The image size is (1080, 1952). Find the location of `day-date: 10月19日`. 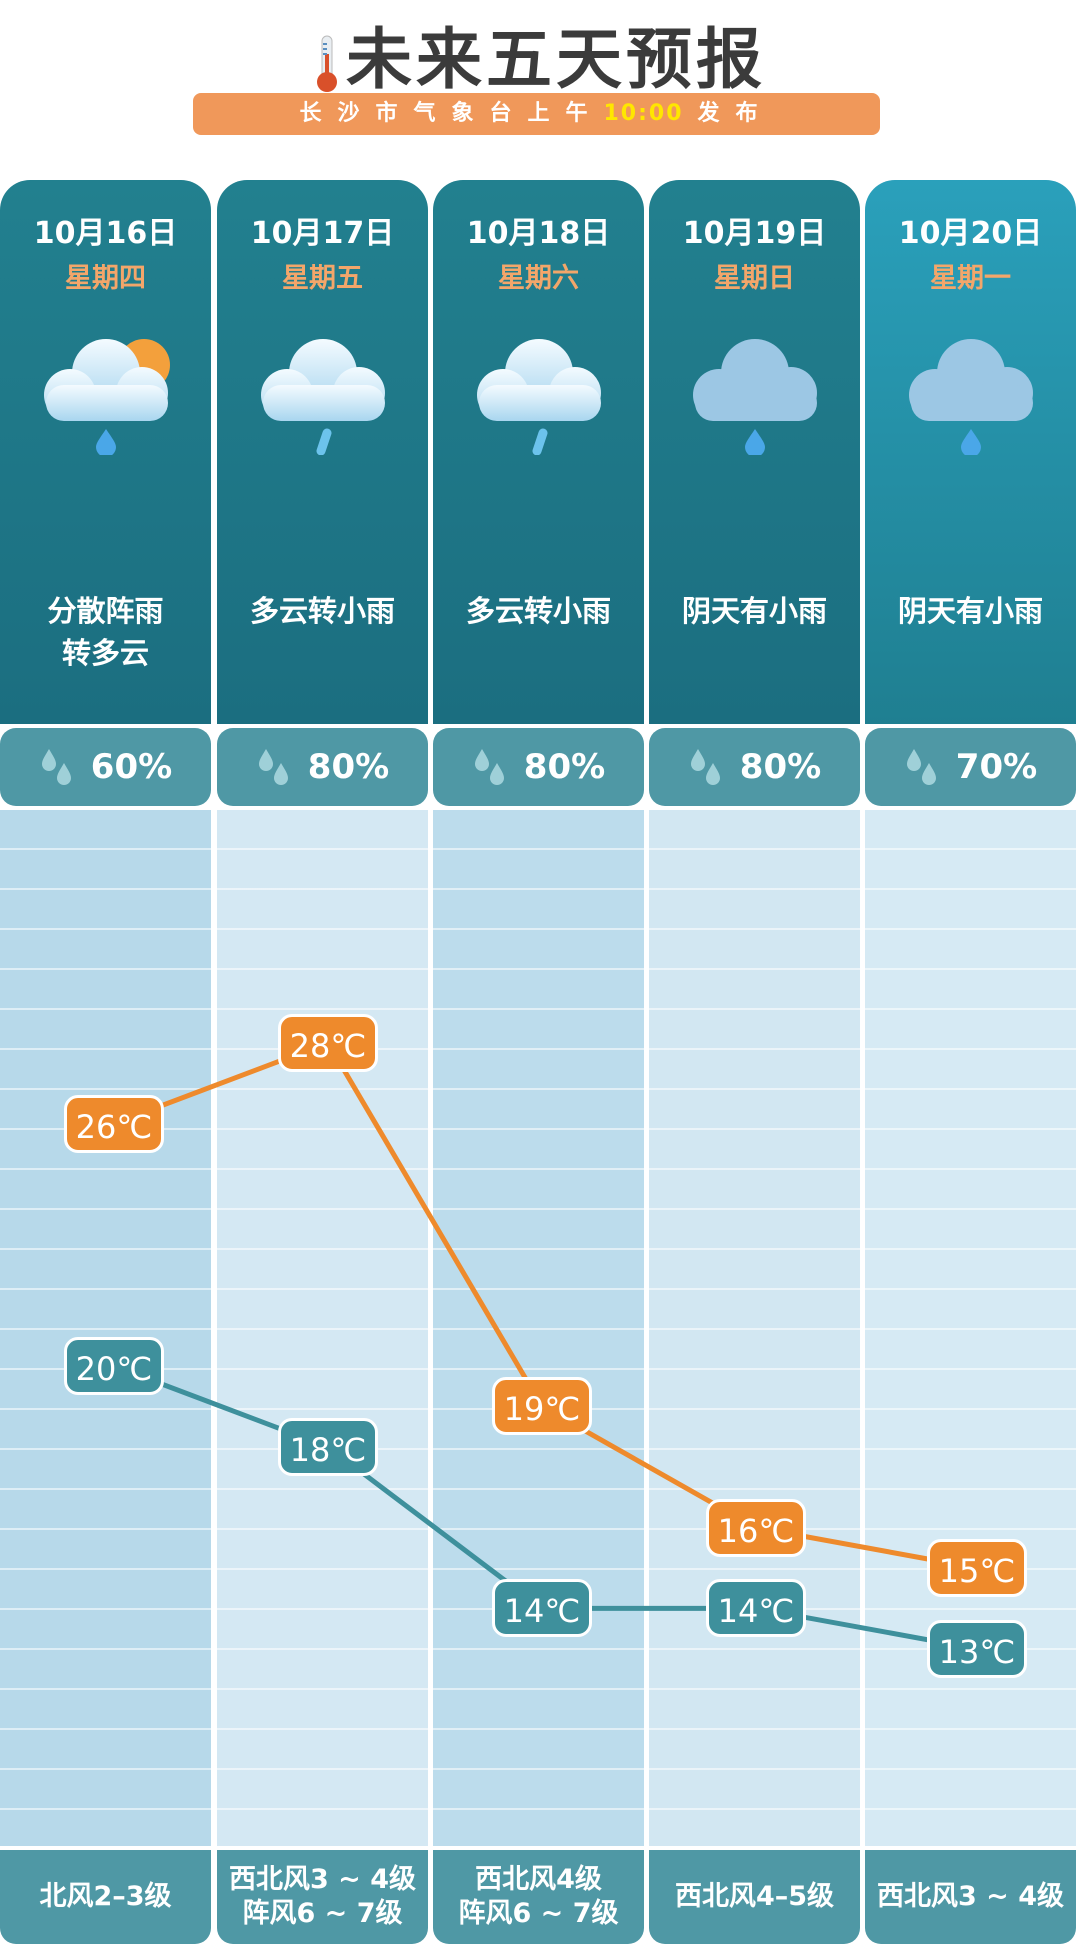

day-date: 10月19日 is located at coordinates (754, 233).